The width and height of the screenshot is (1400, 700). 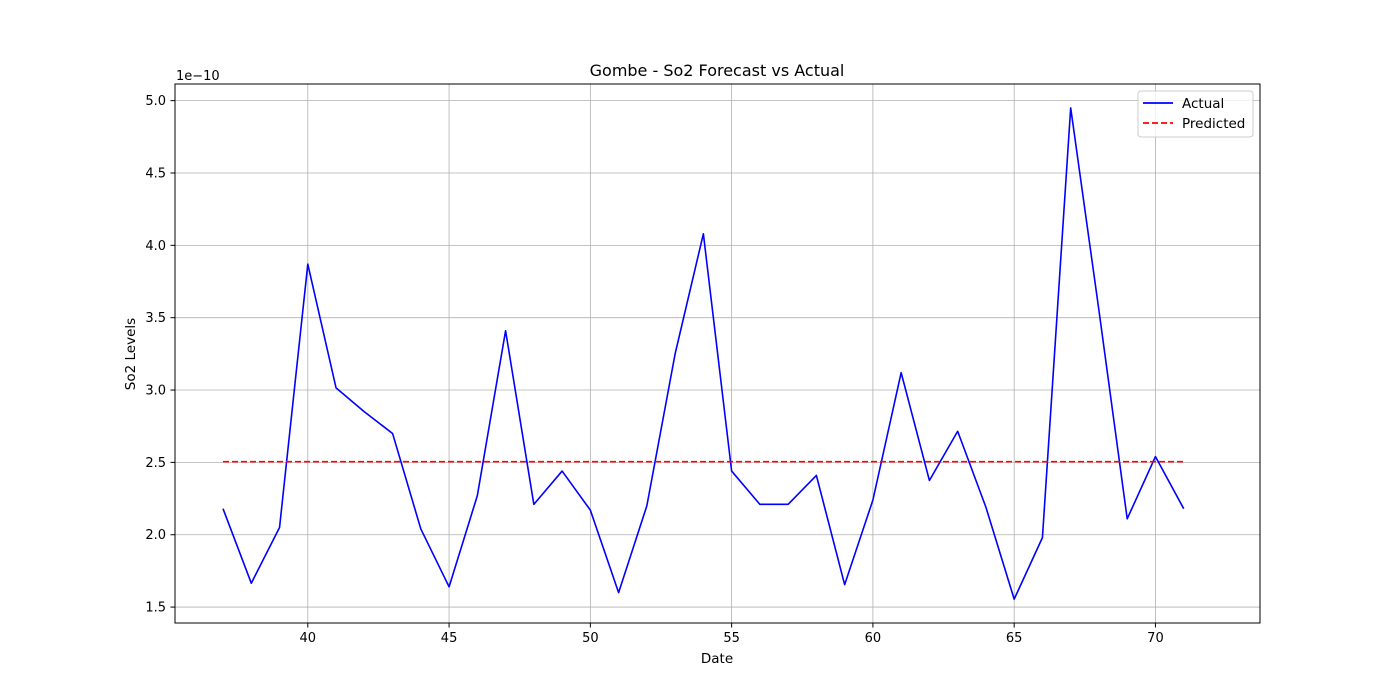 I want to click on x-axis-ticks: 40 45 50 55 60 65 70, so click(x=732, y=634).